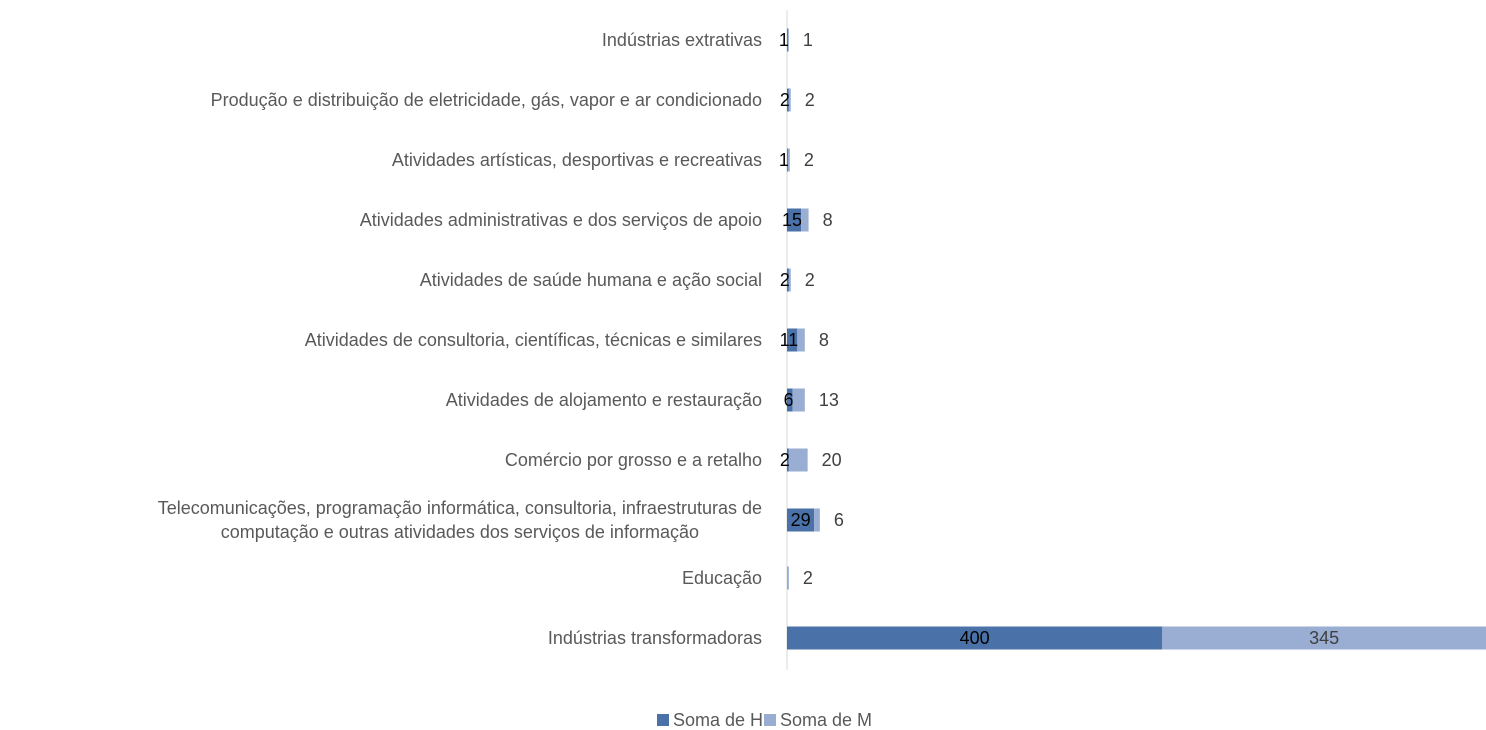 This screenshot has width=1486, height=730. Describe the element at coordinates (829, 400) in the screenshot. I see `data-label: 13` at that location.